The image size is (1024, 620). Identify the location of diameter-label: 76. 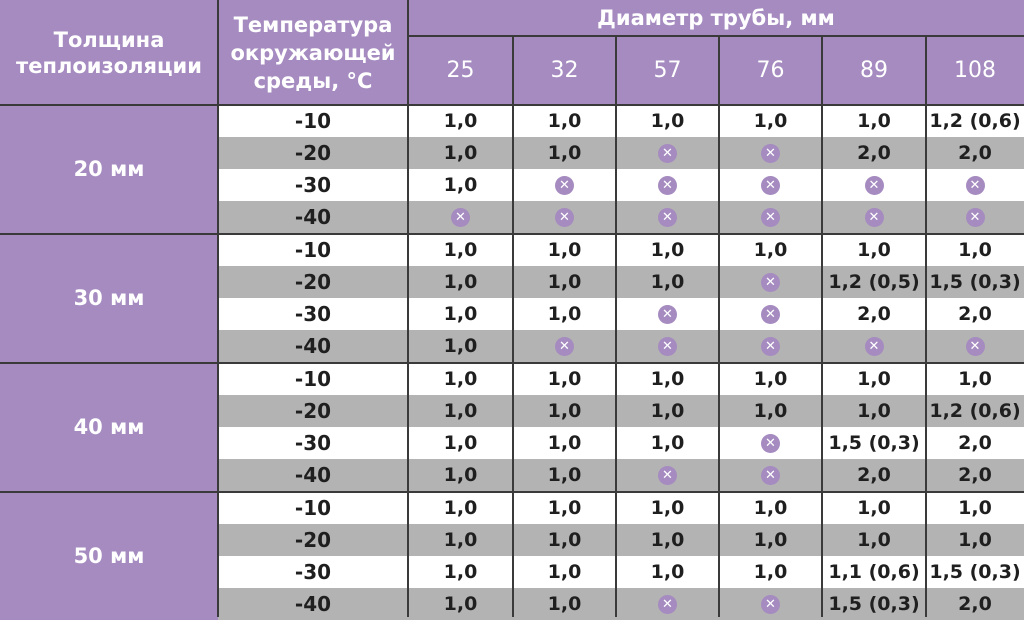
(770, 70).